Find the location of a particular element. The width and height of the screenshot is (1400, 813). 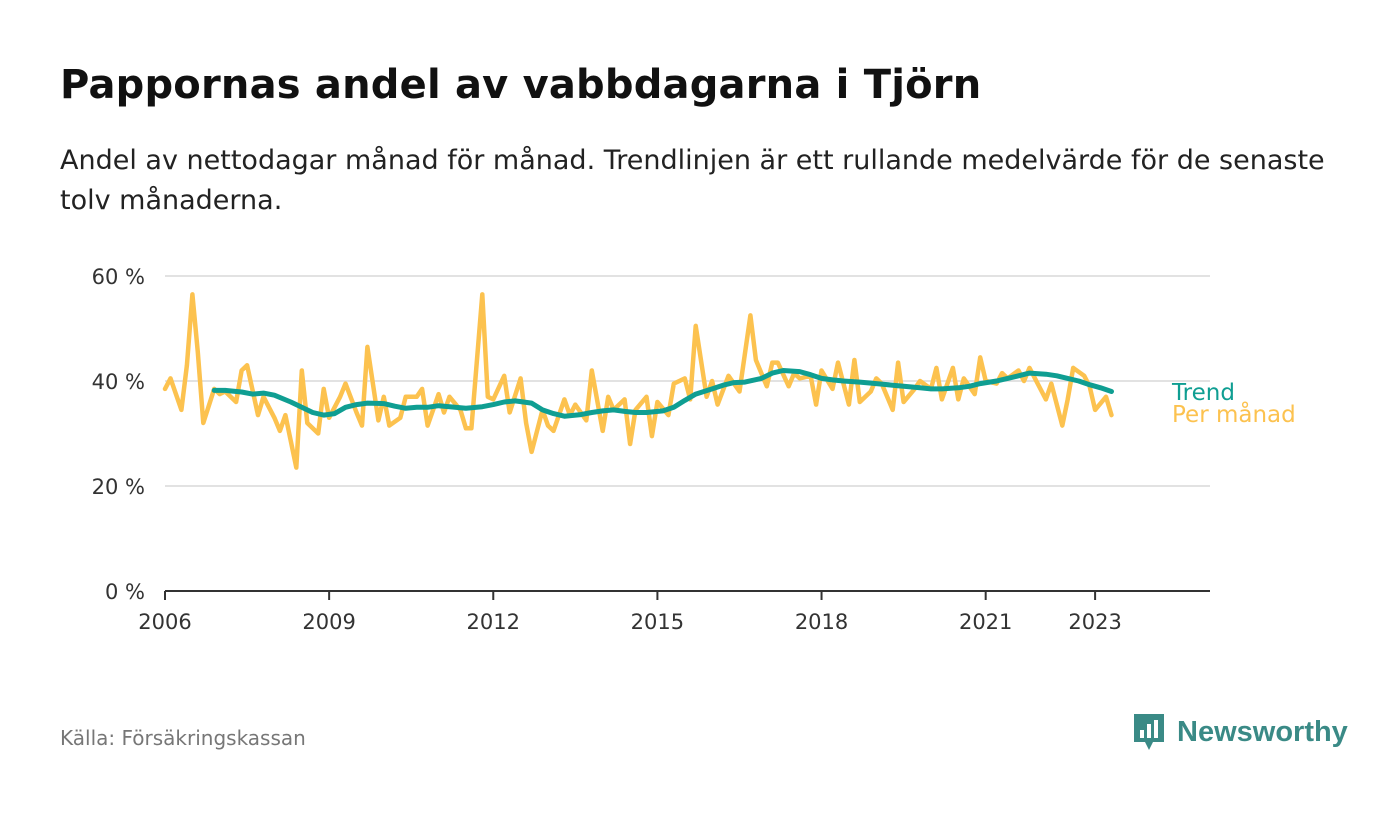

source-note: Källa: Försäkringskassan is located at coordinates (183, 738).